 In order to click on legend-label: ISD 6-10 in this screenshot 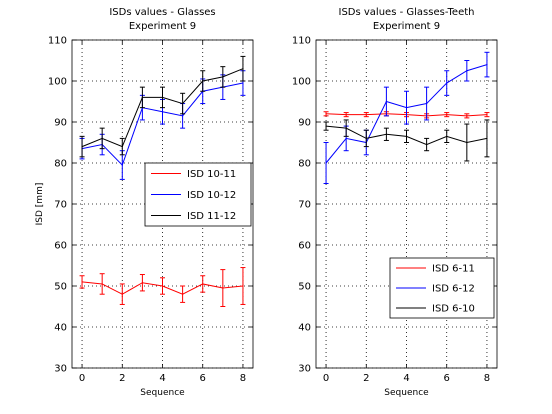, I will do `click(453, 309)`.